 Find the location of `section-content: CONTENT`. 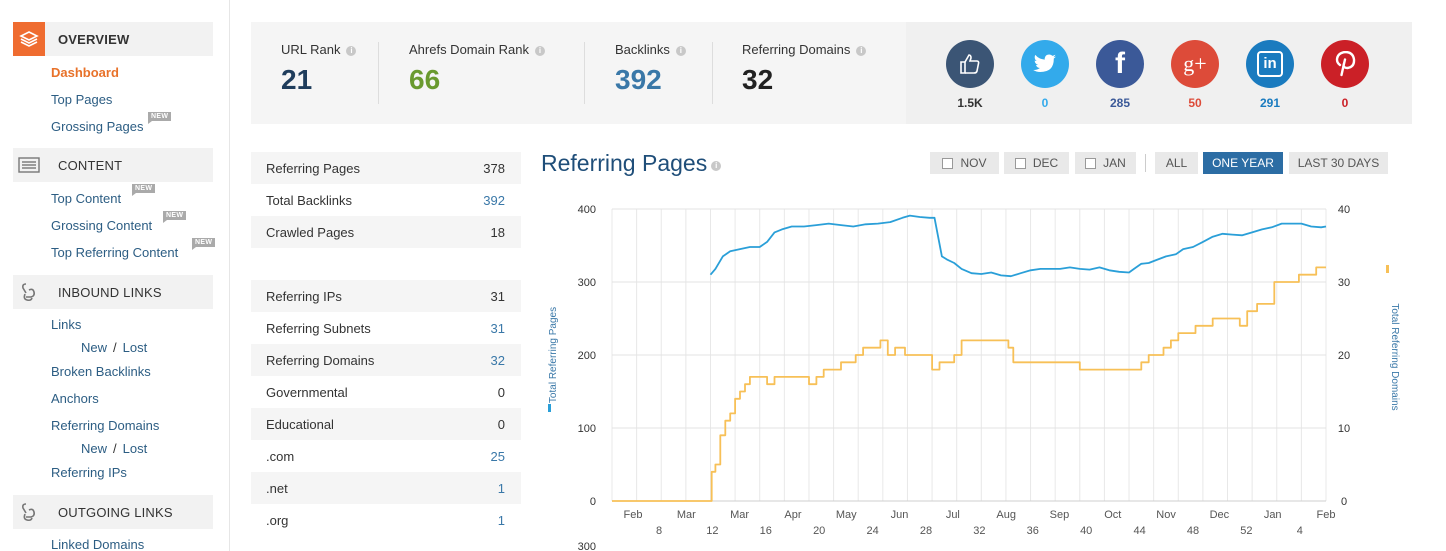

section-content: CONTENT is located at coordinates (113, 165).